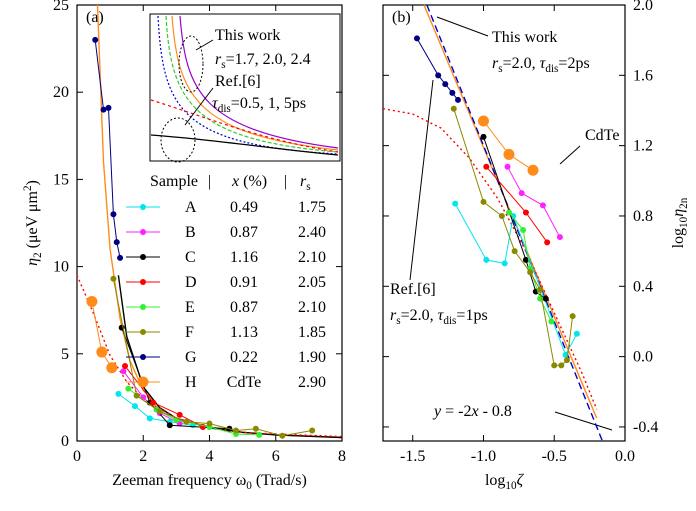  What do you see at coordinates (209, 482) in the screenshot?
I see `x-axis-label: Zeeman frequency ω0 (Trad/s)` at bounding box center [209, 482].